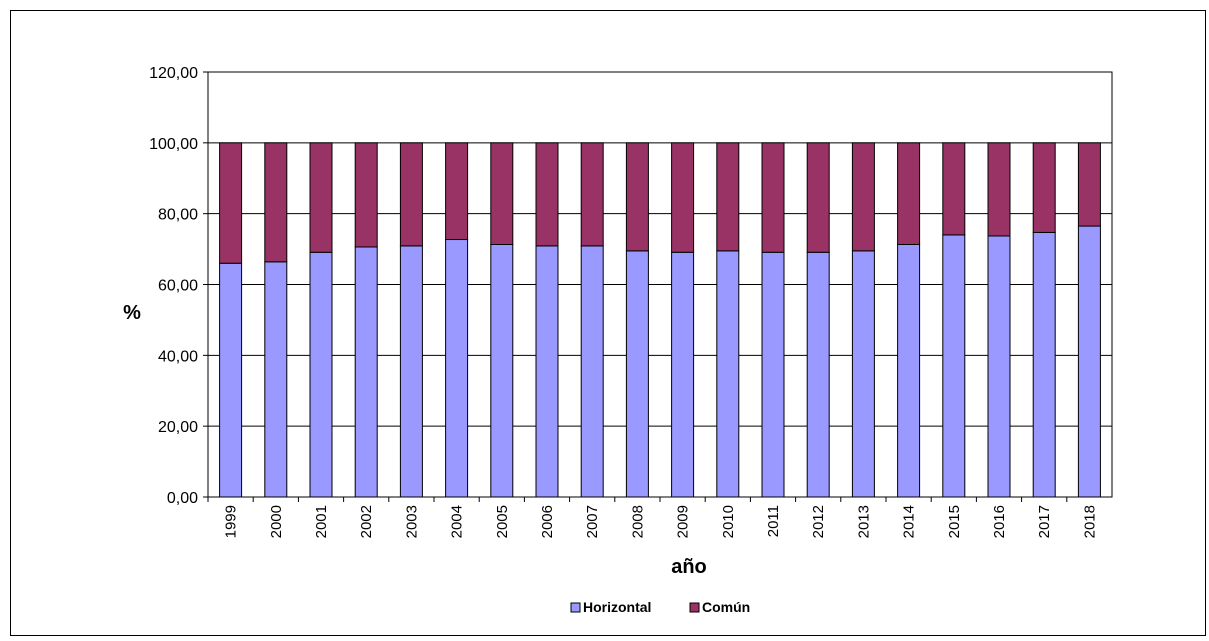  Describe the element at coordinates (954, 189) in the screenshot. I see `bar-comun-2015` at that location.